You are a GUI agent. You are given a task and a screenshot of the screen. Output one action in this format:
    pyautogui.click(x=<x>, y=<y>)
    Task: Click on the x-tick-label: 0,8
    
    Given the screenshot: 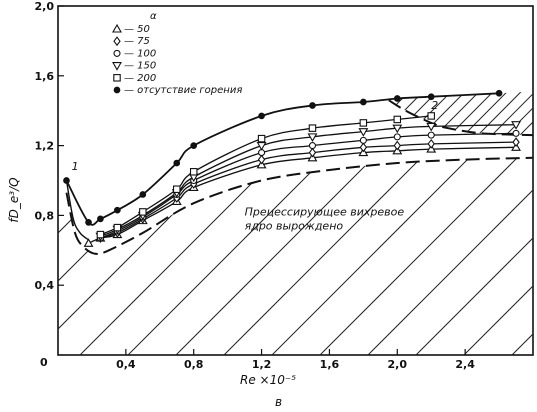 What is the action you would take?
    pyautogui.click(x=194, y=364)
    